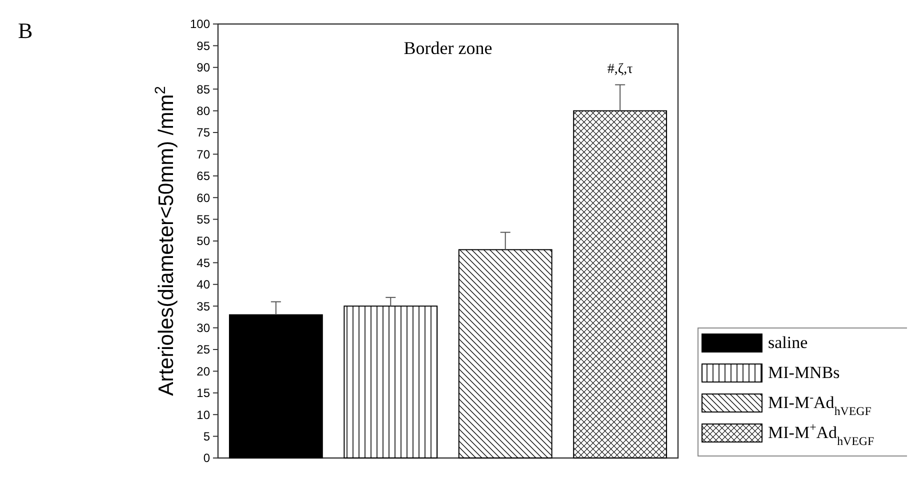 This screenshot has height=481, width=915. I want to click on y-tick-label: 40, so click(203, 285).